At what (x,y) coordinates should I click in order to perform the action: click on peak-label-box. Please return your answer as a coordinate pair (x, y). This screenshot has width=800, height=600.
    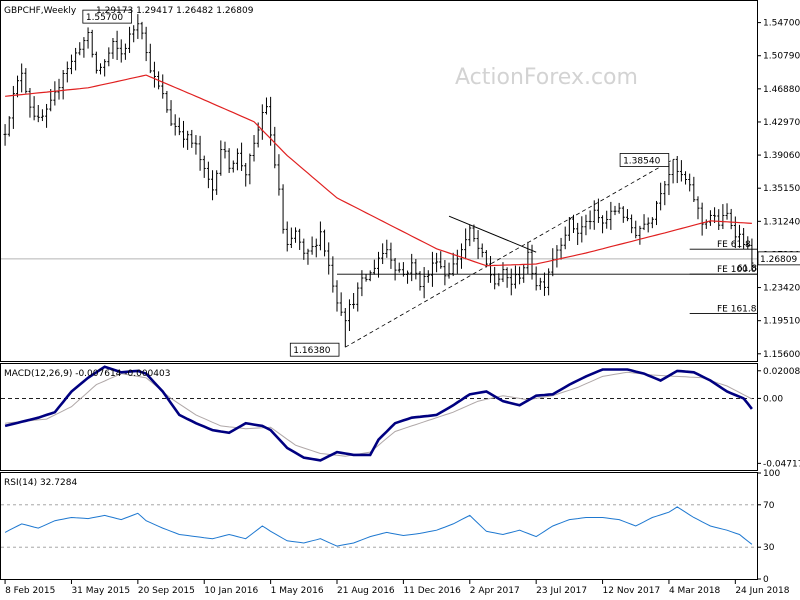
    Looking at the image, I should click on (107, 16).